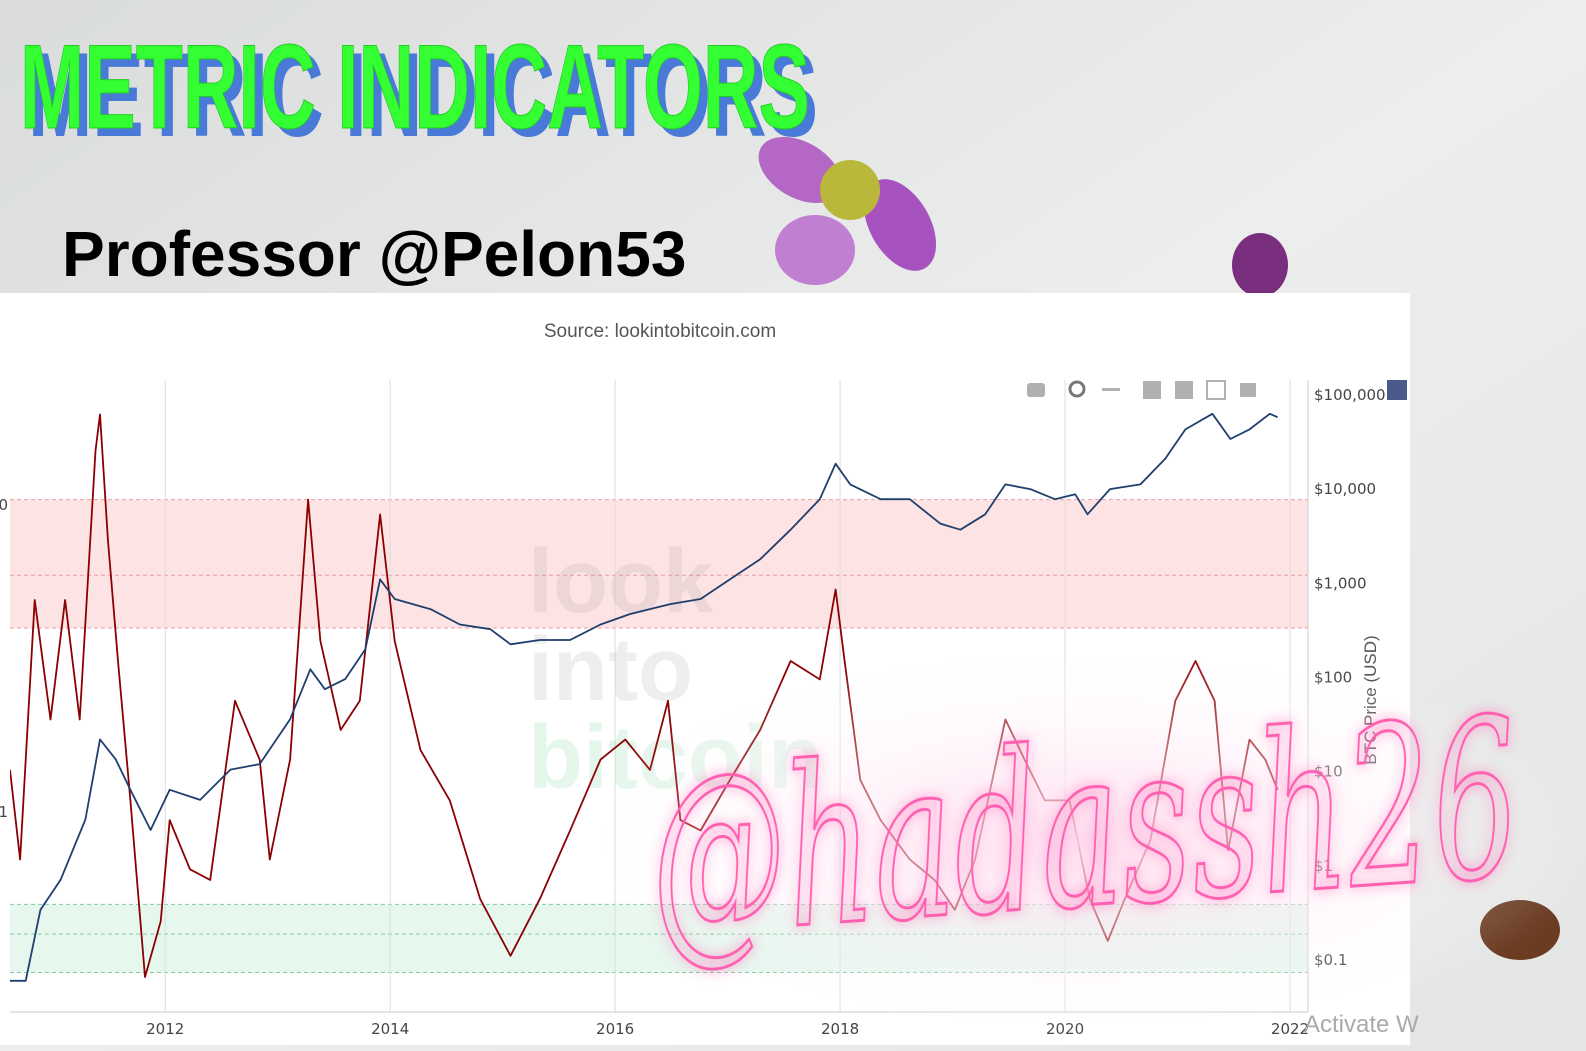 The width and height of the screenshot is (1586, 1051). Describe the element at coordinates (374, 254) in the screenshot. I see `page-subtitle: Professor @Pelon53` at that location.